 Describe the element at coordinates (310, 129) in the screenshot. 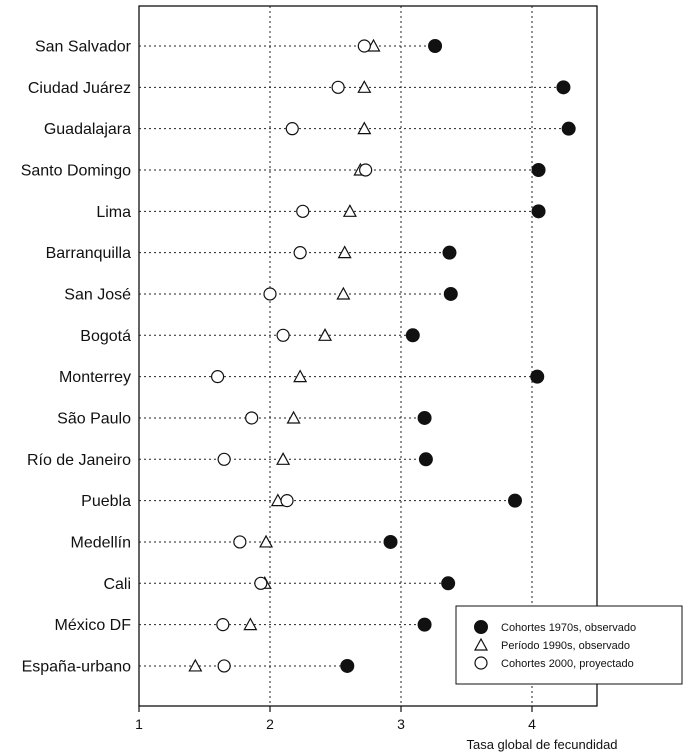

I see `row-2: Guadalajara` at that location.